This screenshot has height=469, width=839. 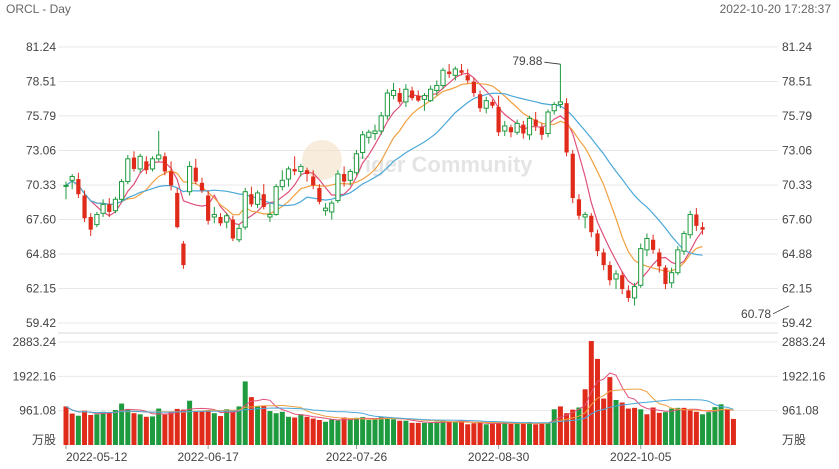 I want to click on price-tick-left: 59.42, so click(x=41, y=323).